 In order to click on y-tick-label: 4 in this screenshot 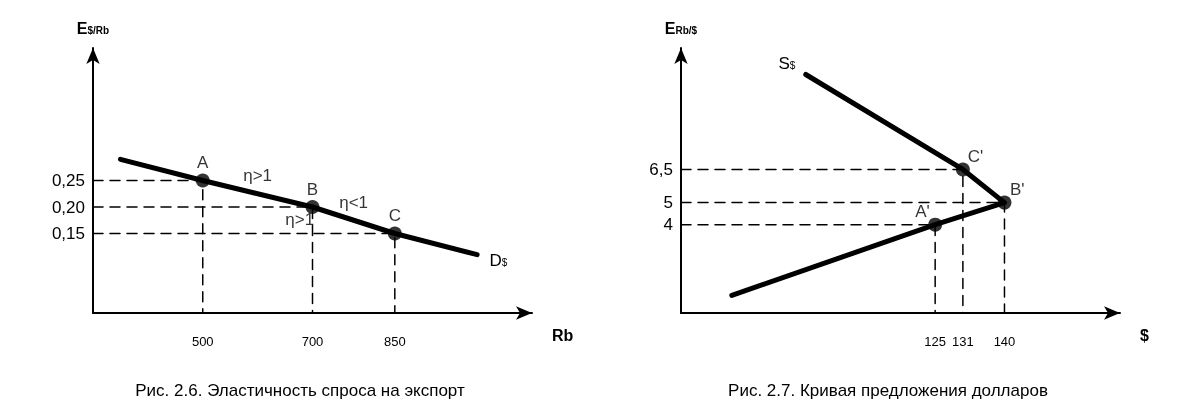, I will do `click(668, 225)`.